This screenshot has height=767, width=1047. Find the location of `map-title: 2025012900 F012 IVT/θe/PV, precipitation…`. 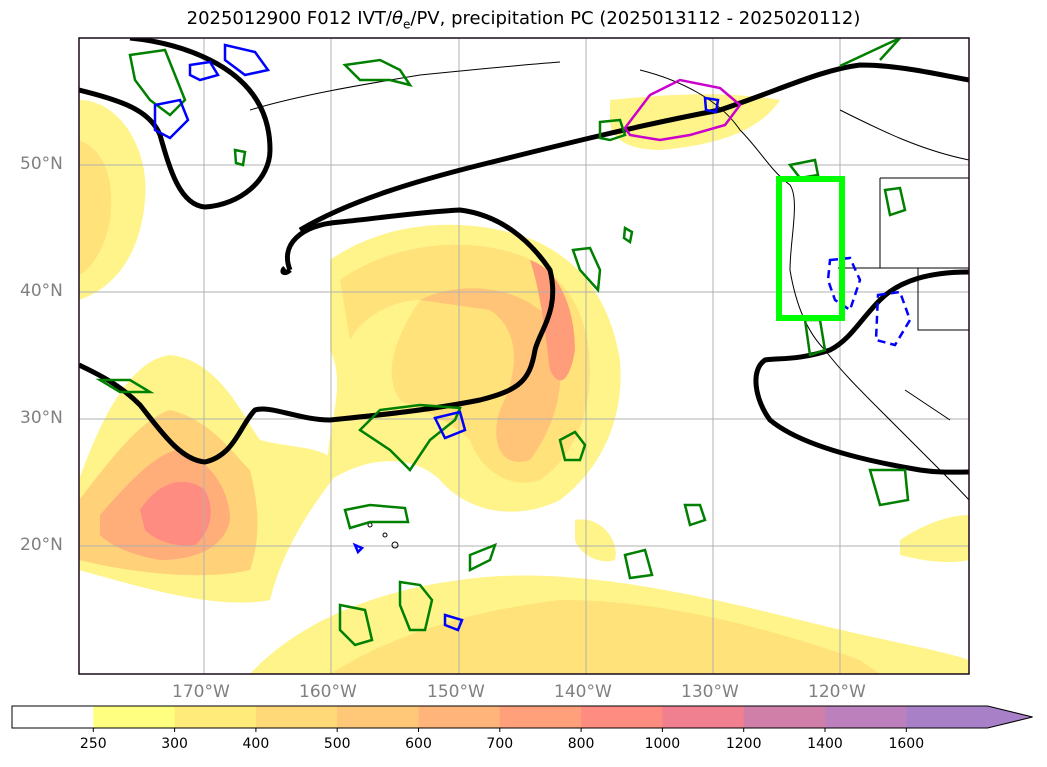

map-title: 2025012900 F012 IVT/θe/PV, precipitation… is located at coordinates (523, 20).